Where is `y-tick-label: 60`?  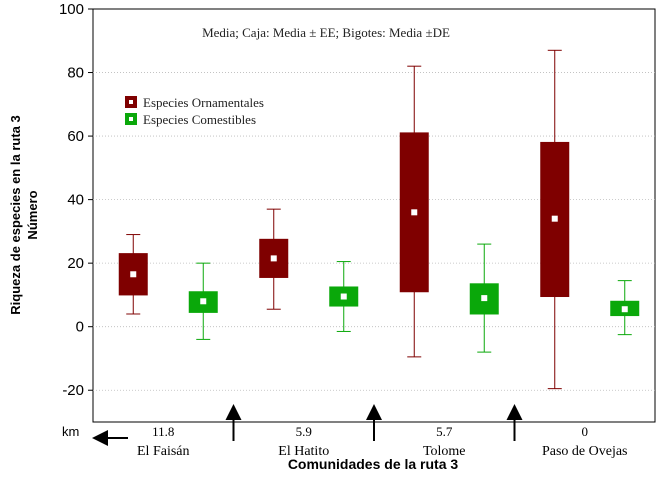
y-tick-label: 60 is located at coordinates (75, 136).